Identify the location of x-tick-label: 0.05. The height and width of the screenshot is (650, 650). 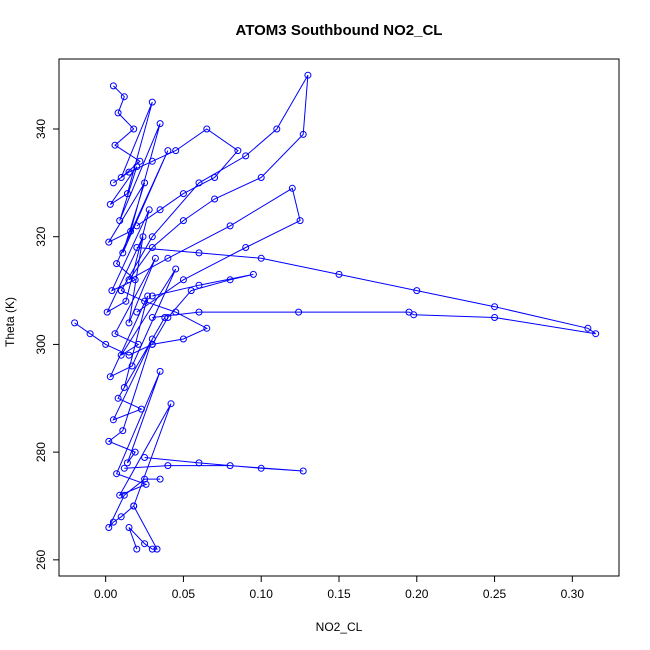
(184, 594).